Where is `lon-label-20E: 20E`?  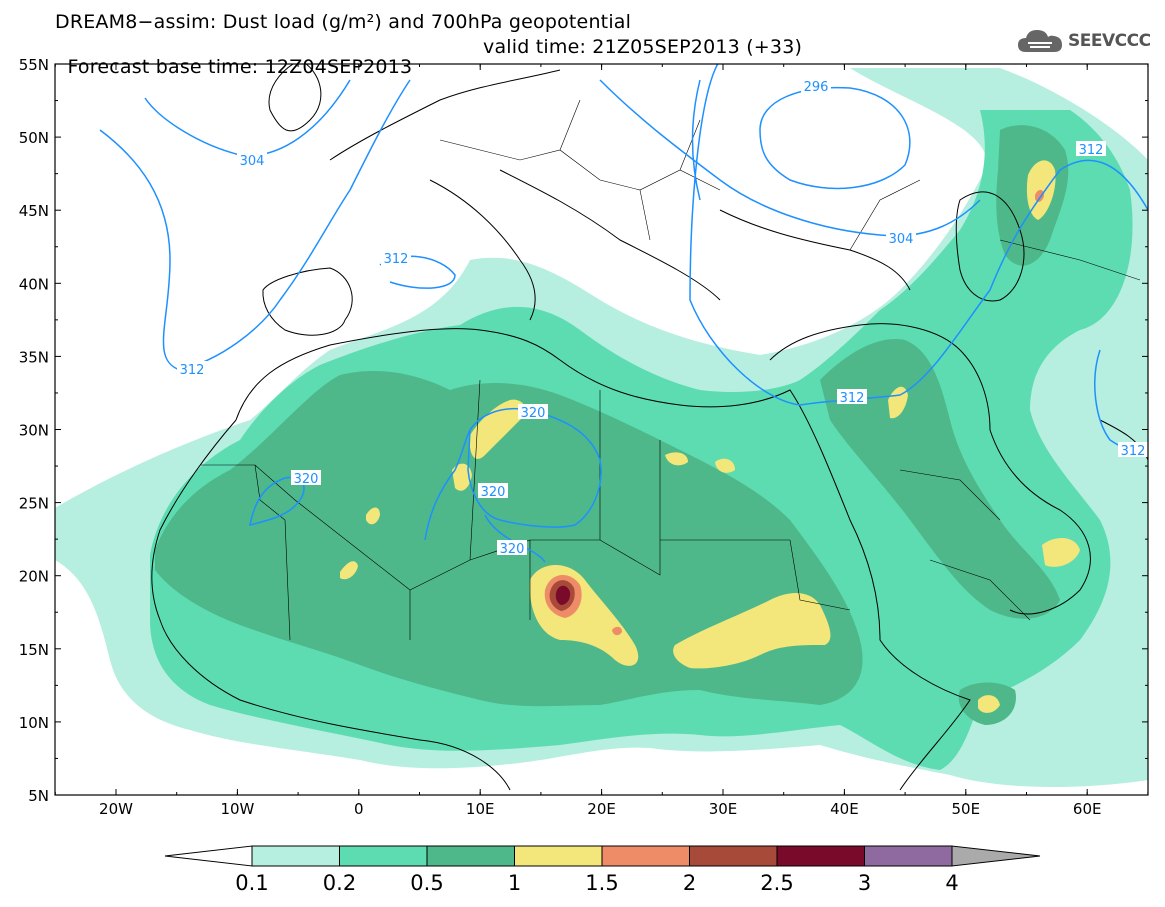 lon-label-20E: 20E is located at coordinates (601, 809).